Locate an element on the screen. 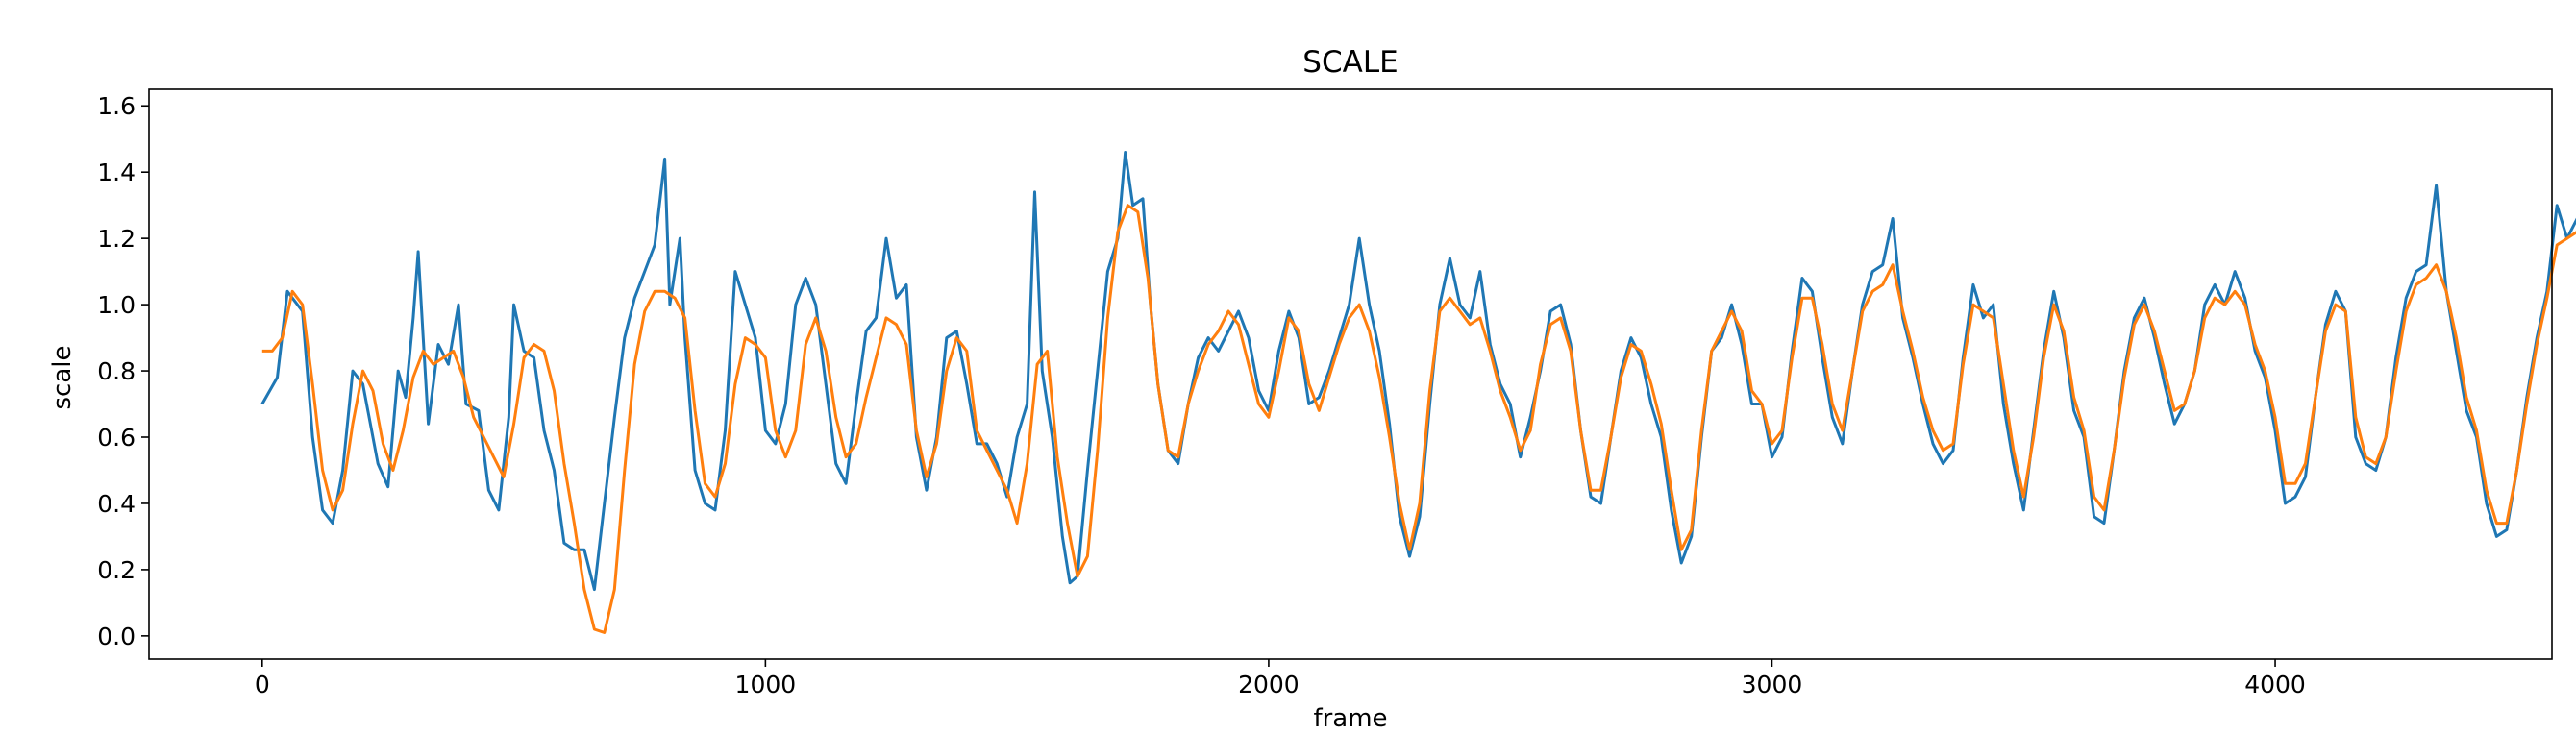 This screenshot has height=734, width=2576. y-tick-label: 0.4 is located at coordinates (117, 504).